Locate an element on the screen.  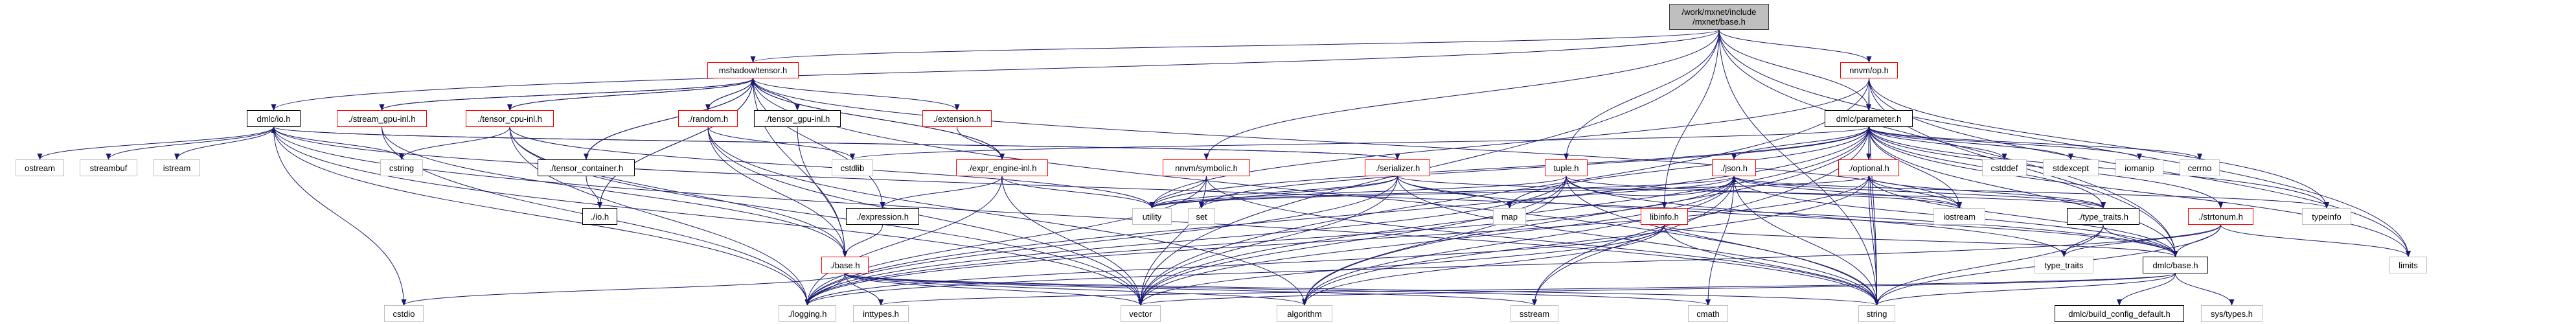
edge-json-to-typeinfo is located at coordinates (2031, 192).